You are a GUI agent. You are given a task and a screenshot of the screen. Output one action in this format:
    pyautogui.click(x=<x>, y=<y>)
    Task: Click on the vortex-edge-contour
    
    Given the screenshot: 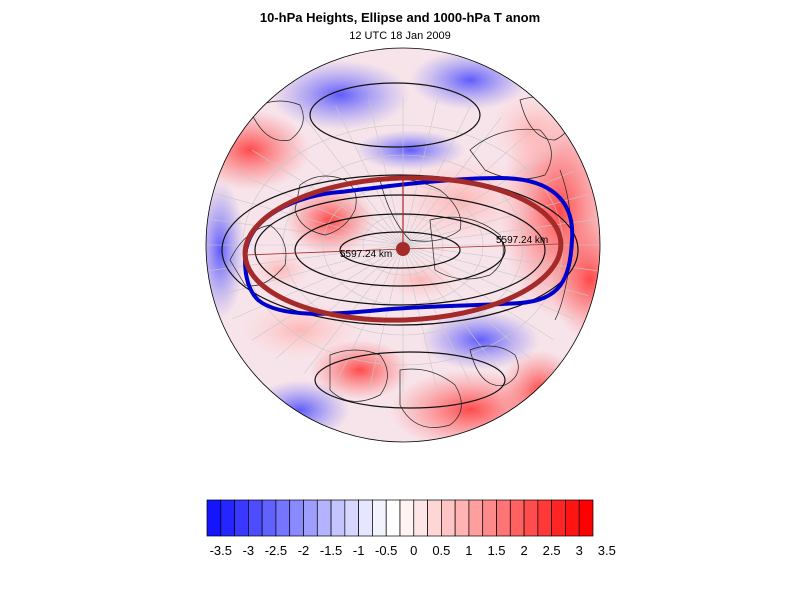 What is the action you would take?
    pyautogui.click(x=408, y=245)
    